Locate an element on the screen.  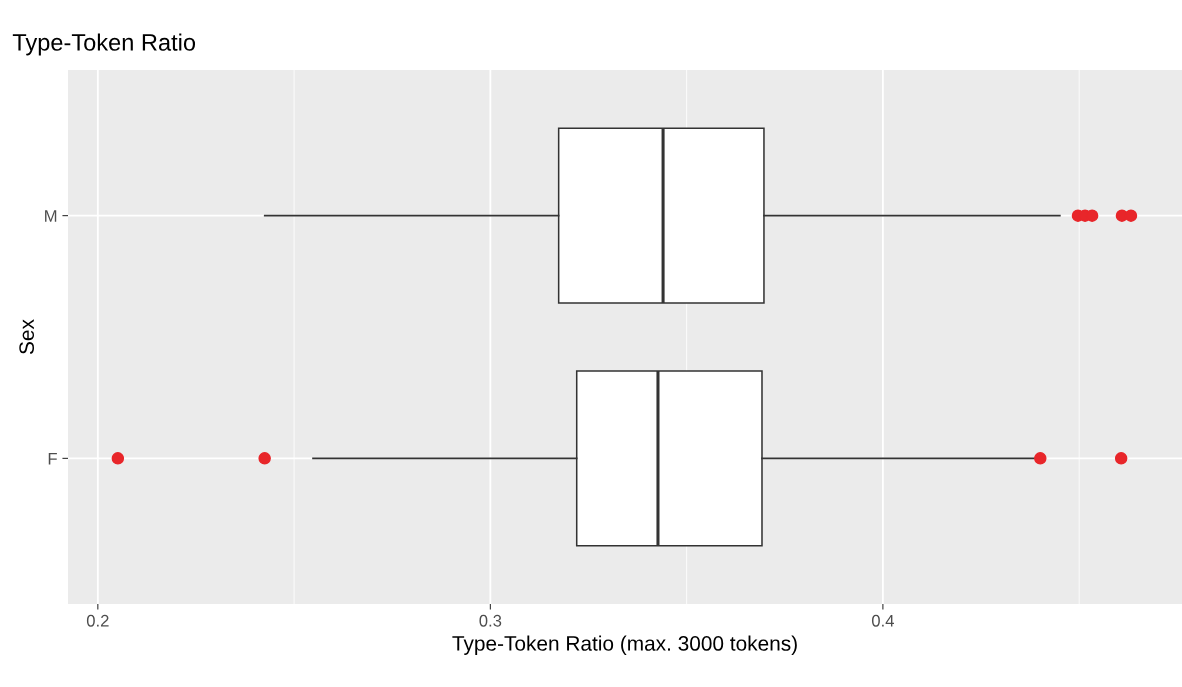
x-tick-label: 0.4 is located at coordinates (882, 620).